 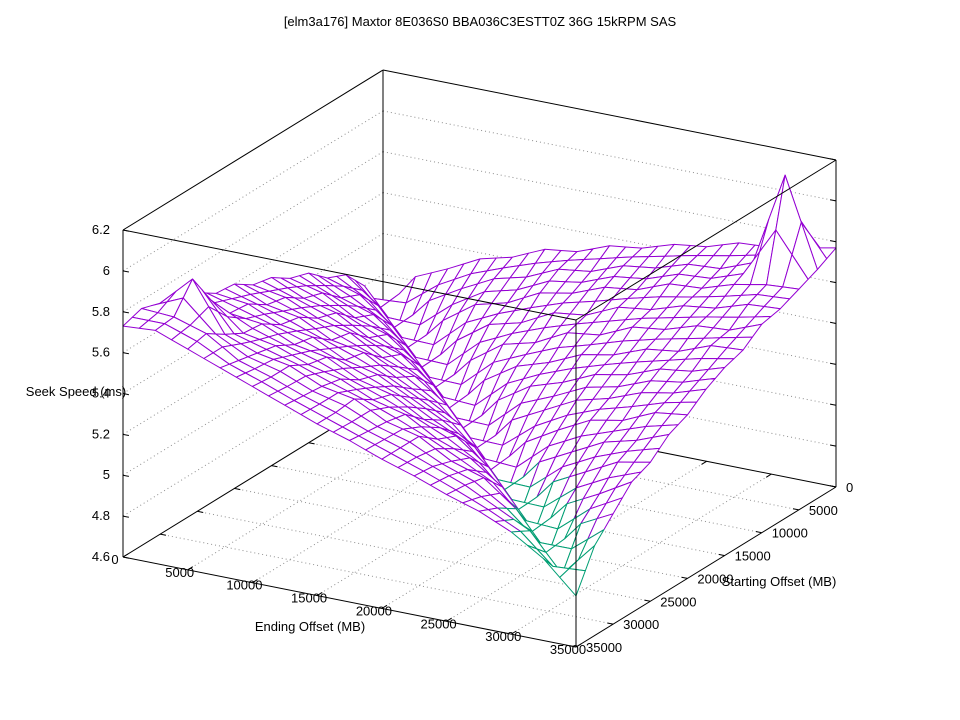 What do you see at coordinates (76, 391) in the screenshot?
I see `z-axis-label: Seek Speed (ms)` at bounding box center [76, 391].